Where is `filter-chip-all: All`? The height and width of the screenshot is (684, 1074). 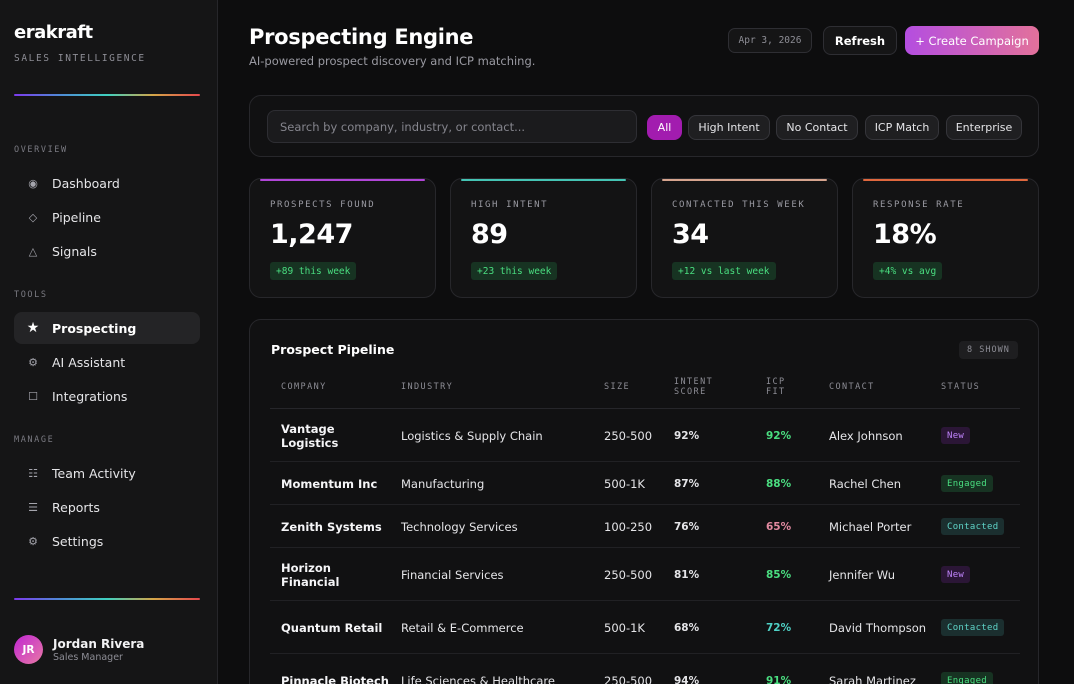
filter-chip-all: All is located at coordinates (664, 127).